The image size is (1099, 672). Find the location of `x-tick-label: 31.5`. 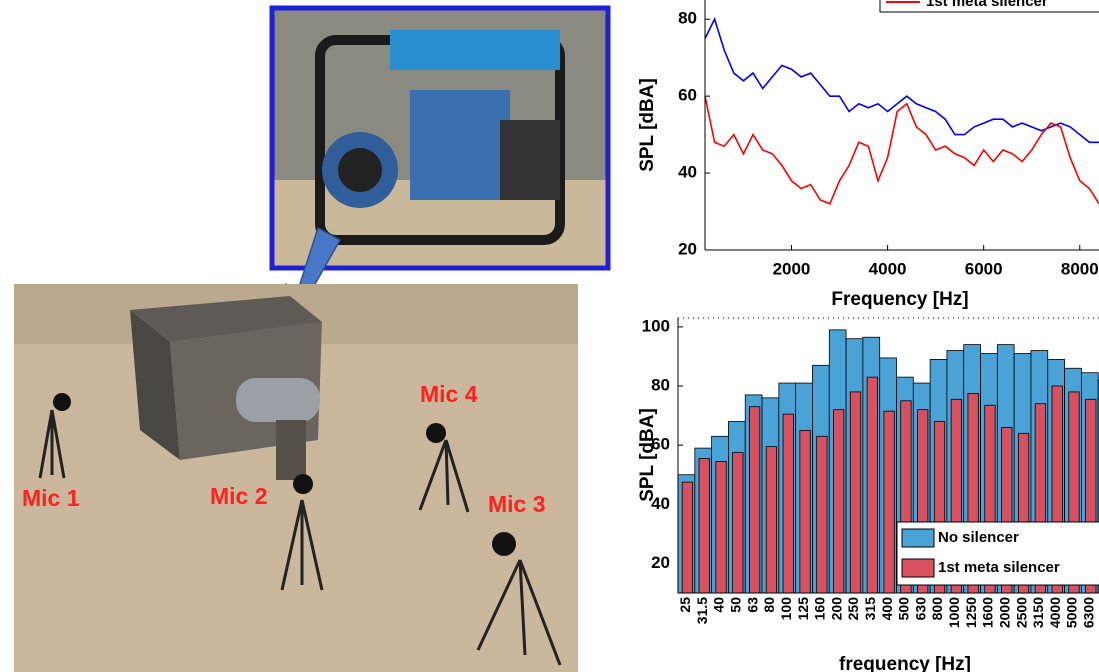

x-tick-label: 31.5 is located at coordinates (702, 610).